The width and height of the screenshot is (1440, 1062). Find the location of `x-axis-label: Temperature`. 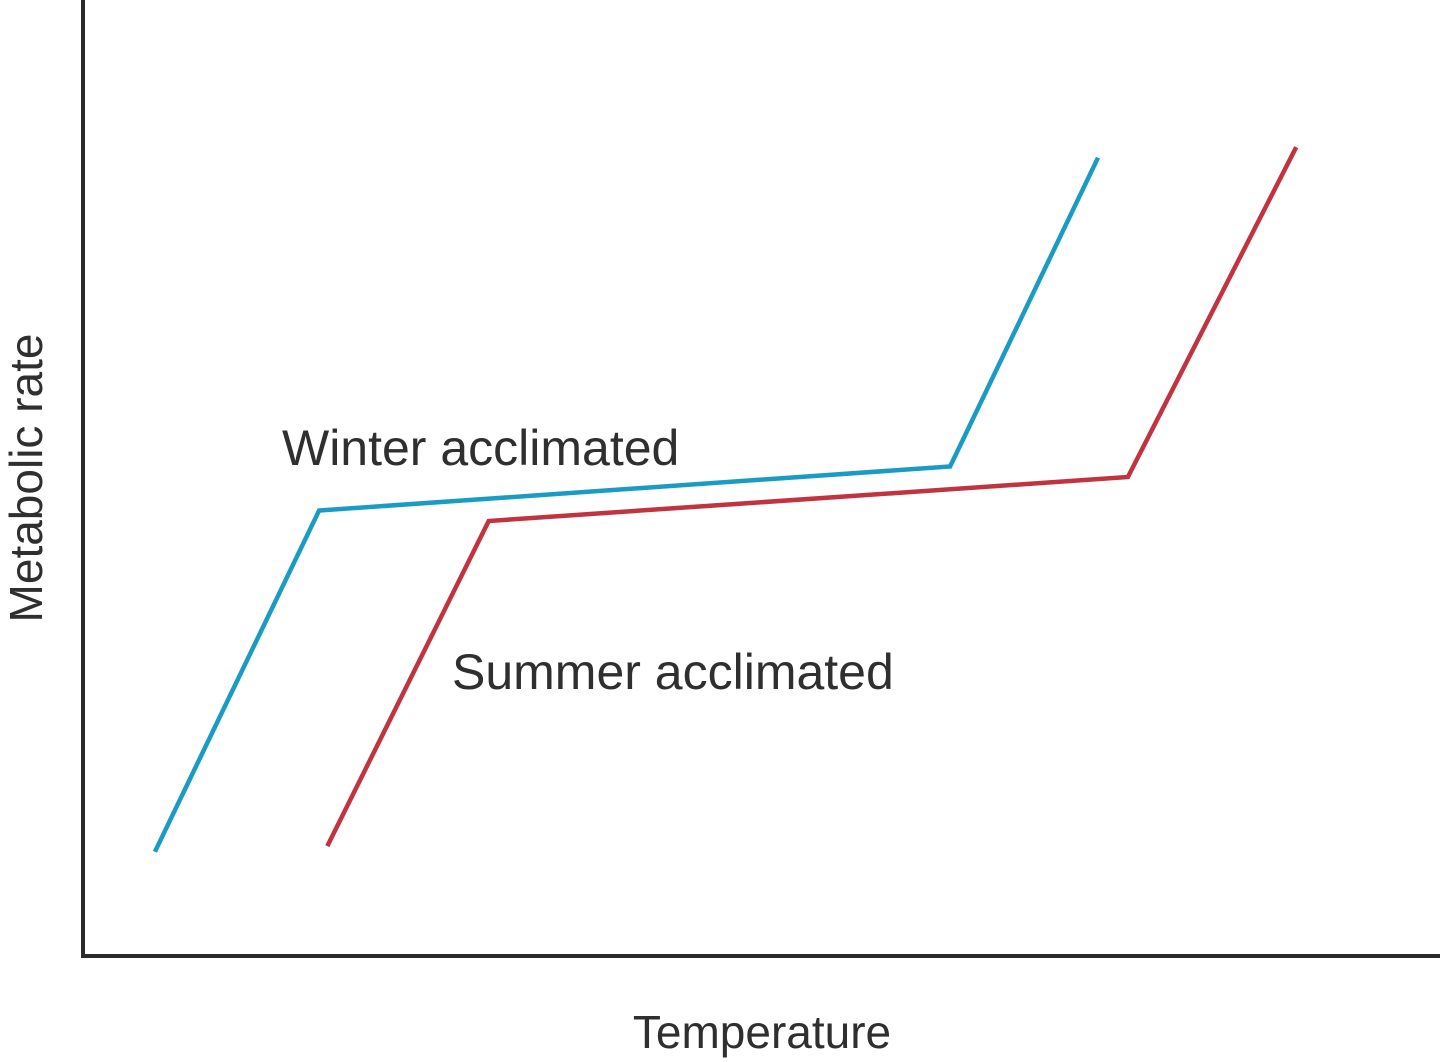

x-axis-label: Temperature is located at coordinates (762, 1032).